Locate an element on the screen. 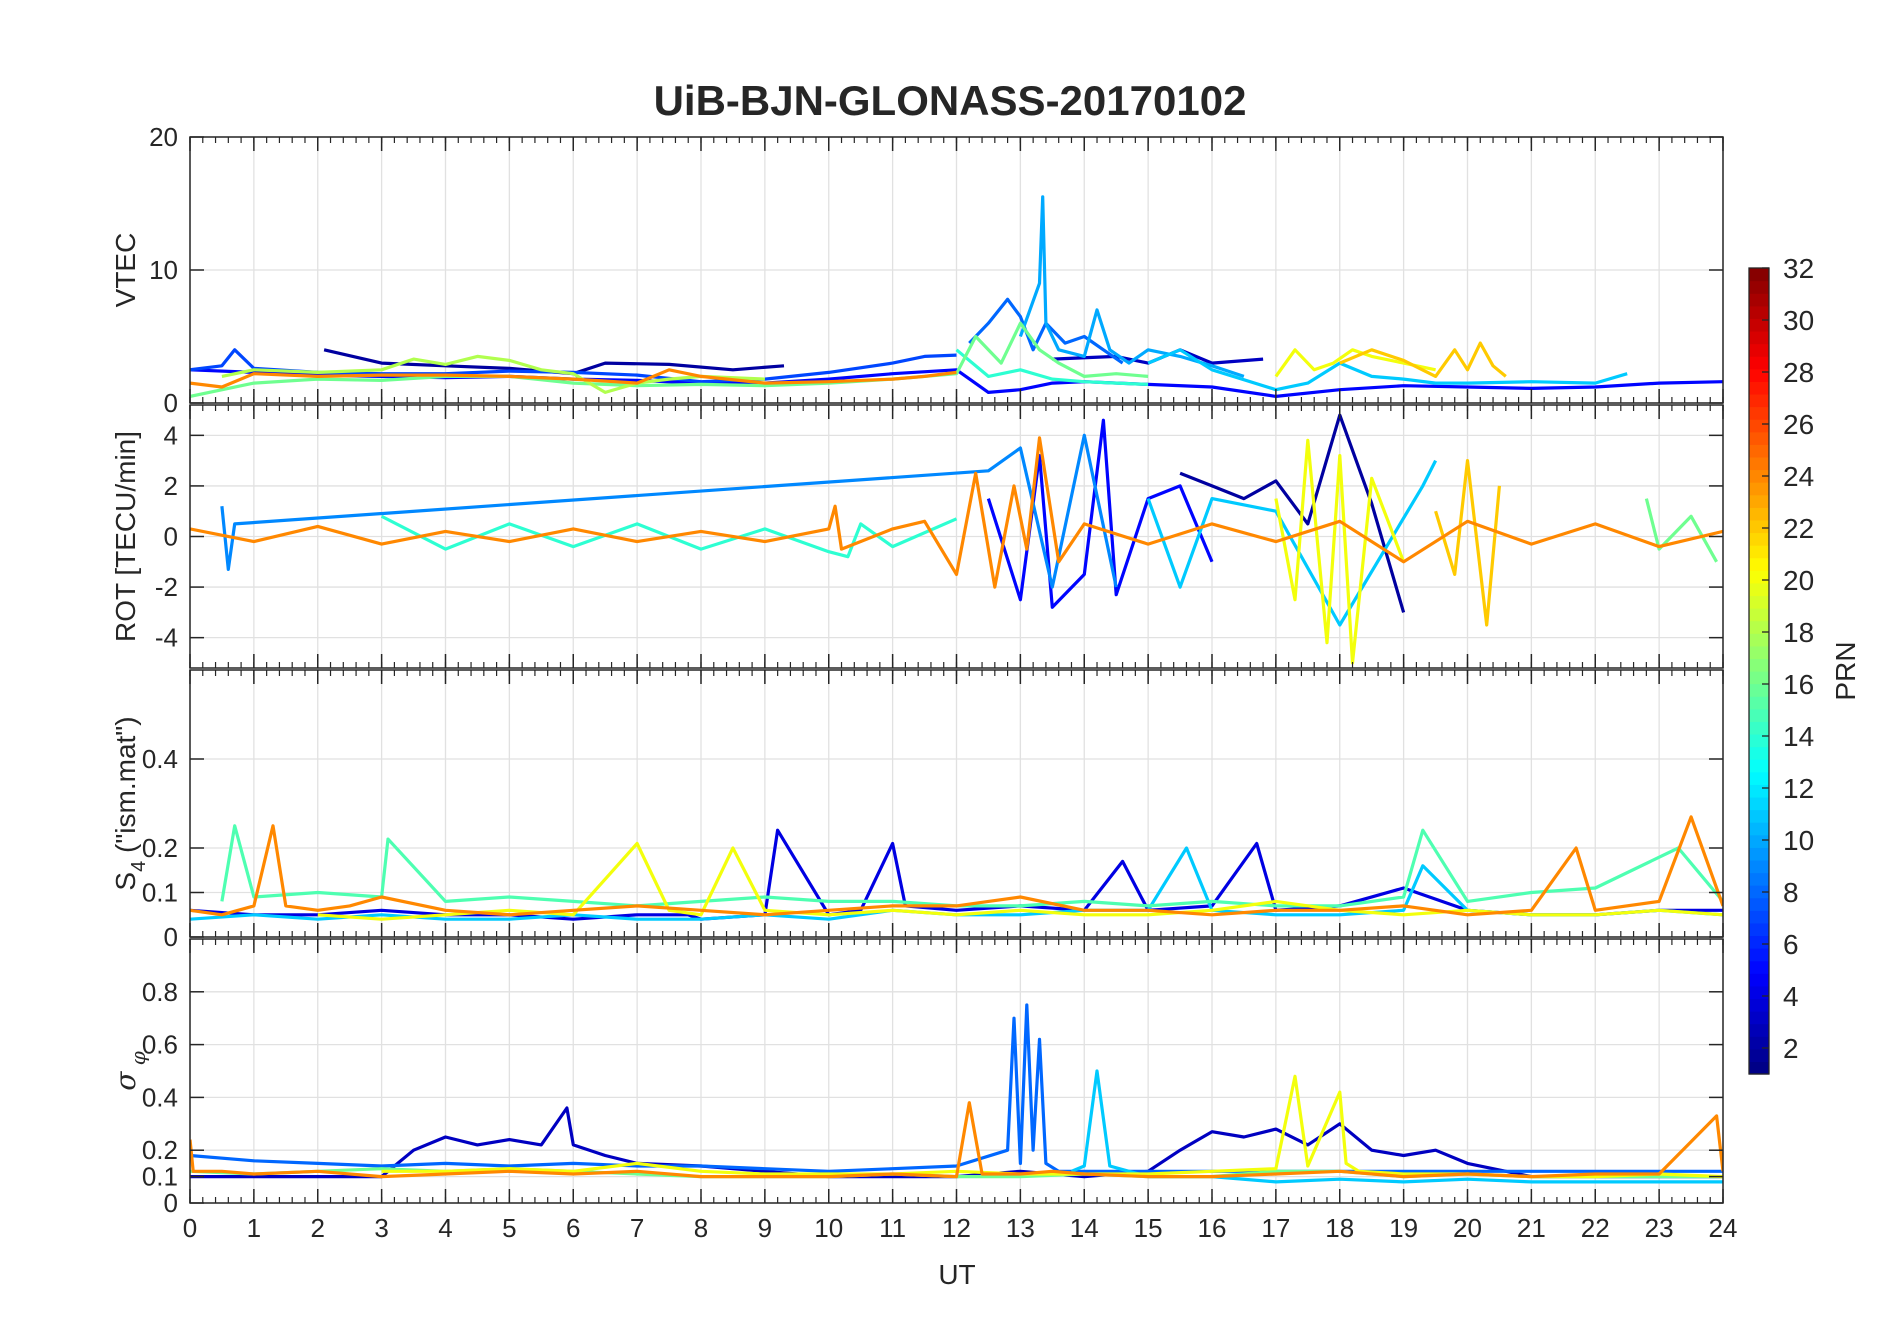  y-tick-label: 0 is located at coordinates (171, 537).